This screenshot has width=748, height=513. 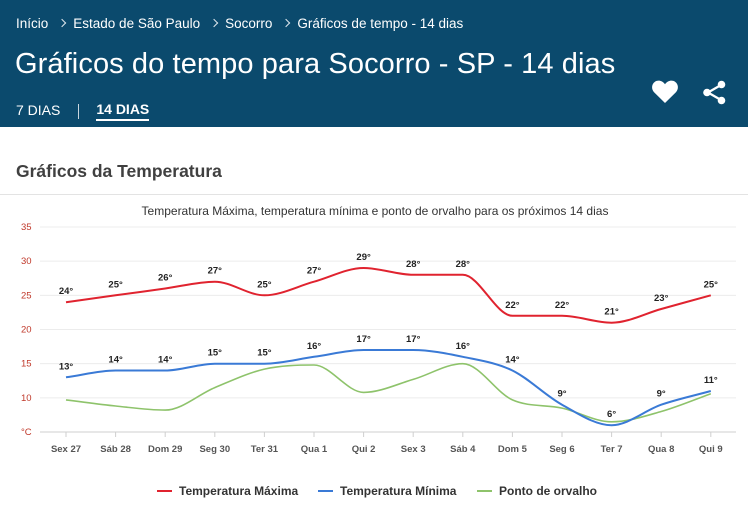 What do you see at coordinates (364, 449) in the screenshot?
I see `x-tick-label: Qui 2` at bounding box center [364, 449].